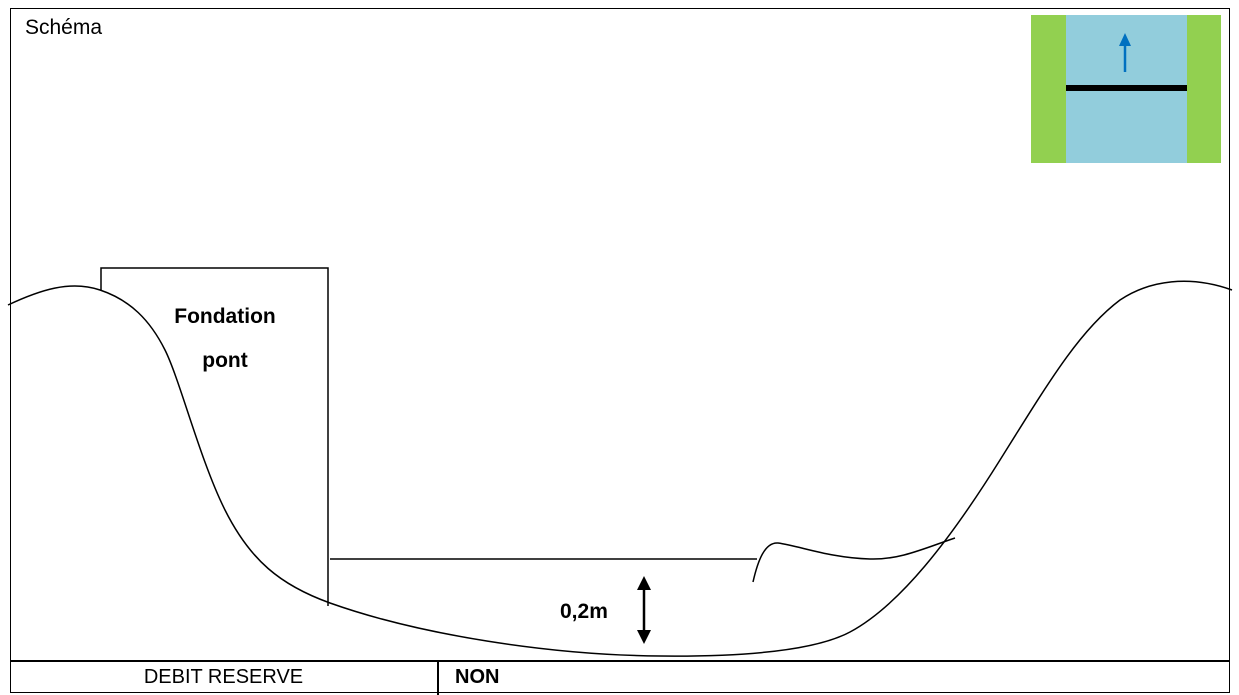 The height and width of the screenshot is (695, 1239). Describe the element at coordinates (223, 677) in the screenshot. I see `debit-reserve-label: DEBIT RESERVE` at that location.